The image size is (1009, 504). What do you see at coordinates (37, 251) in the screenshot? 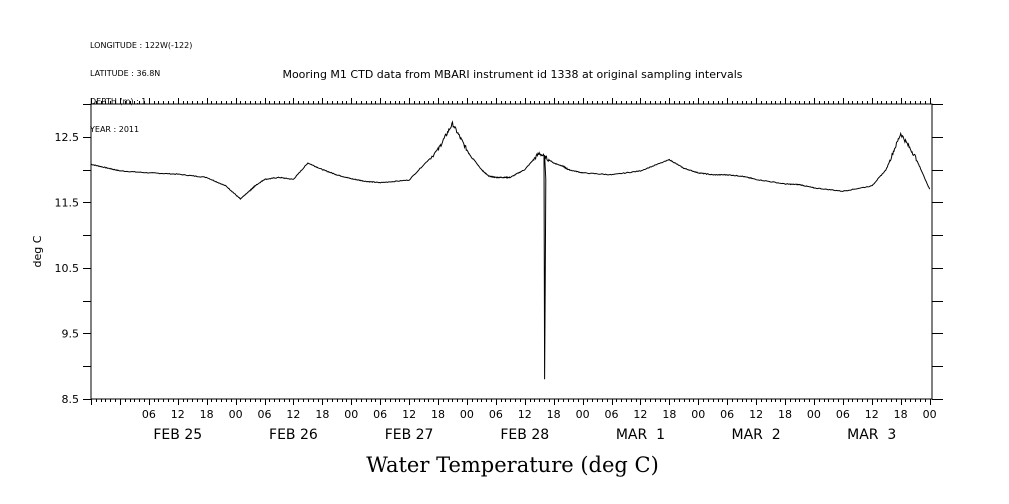
I see `y-axis-label: deg C` at bounding box center [37, 251].